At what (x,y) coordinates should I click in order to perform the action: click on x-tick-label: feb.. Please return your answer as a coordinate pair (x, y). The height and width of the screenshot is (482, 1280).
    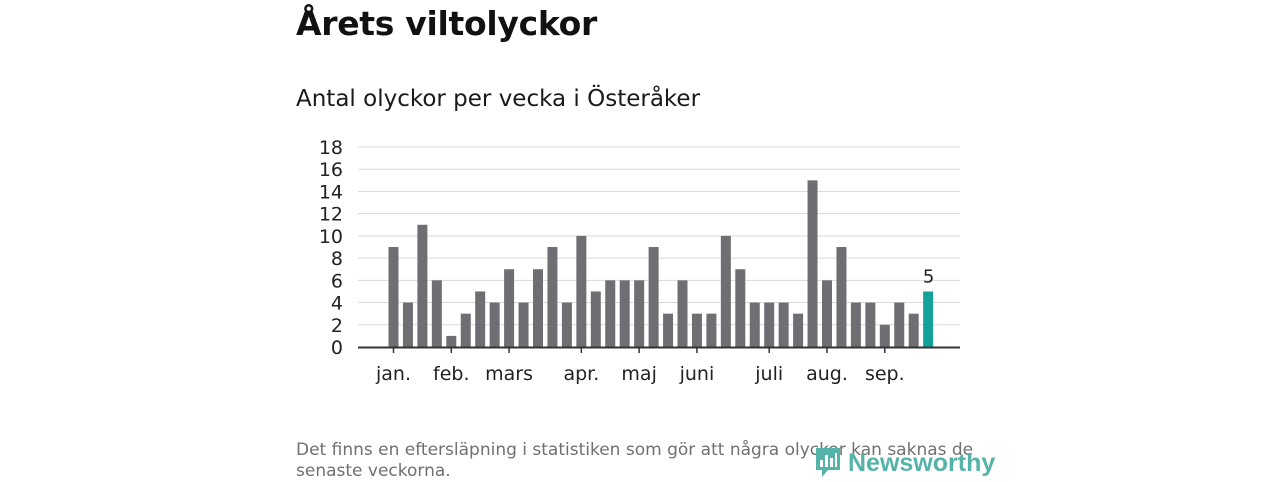
    Looking at the image, I should click on (451, 374).